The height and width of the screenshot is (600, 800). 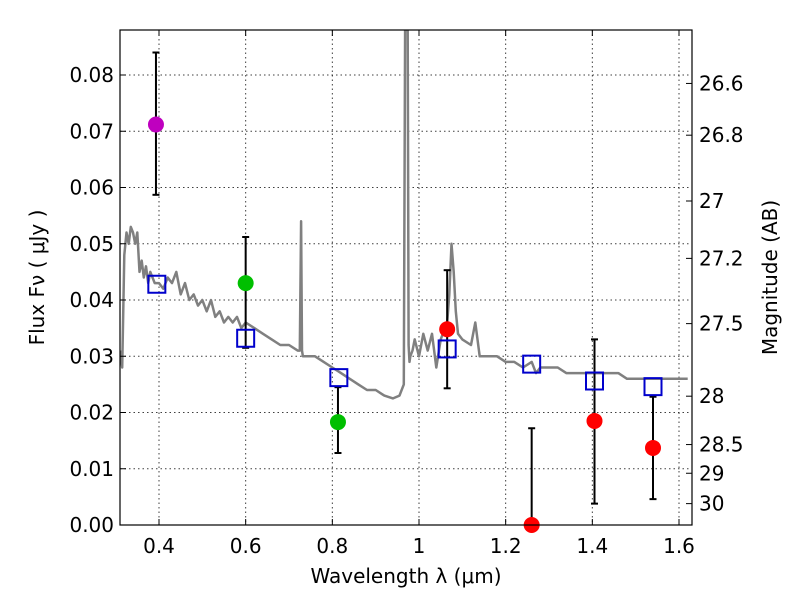 I want to click on mag-tick-label: 26.8, so click(x=721, y=135).